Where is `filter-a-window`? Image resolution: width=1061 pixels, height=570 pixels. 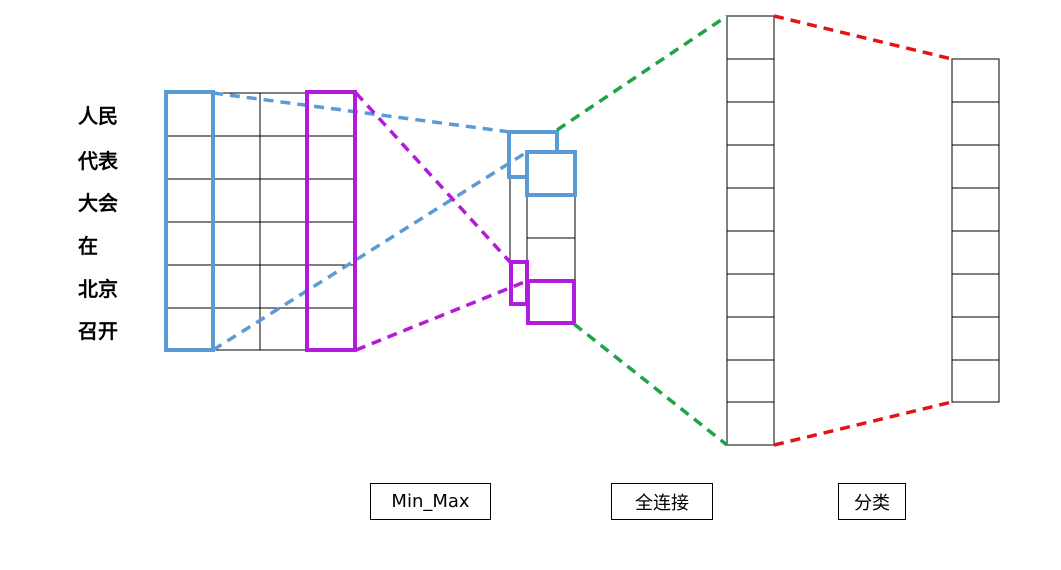 filter-a-window is located at coordinates (189, 221).